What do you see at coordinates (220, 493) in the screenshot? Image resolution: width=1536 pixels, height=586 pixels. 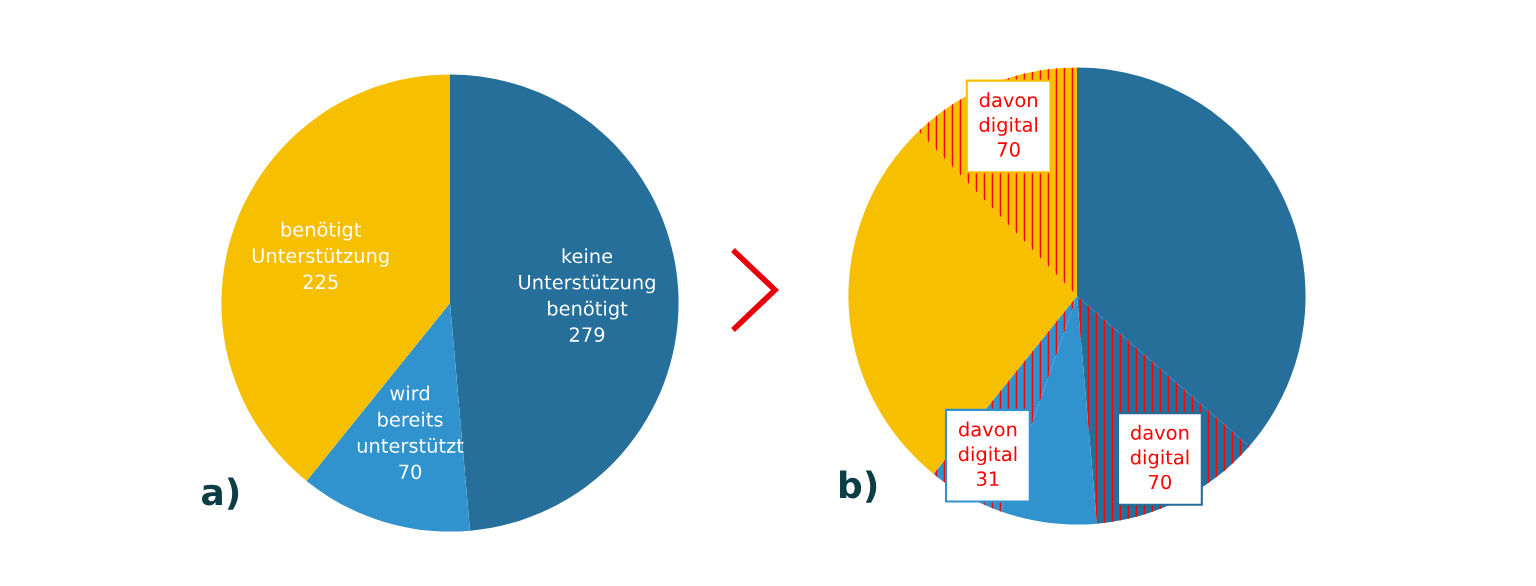 I see `text: a)` at bounding box center [220, 493].